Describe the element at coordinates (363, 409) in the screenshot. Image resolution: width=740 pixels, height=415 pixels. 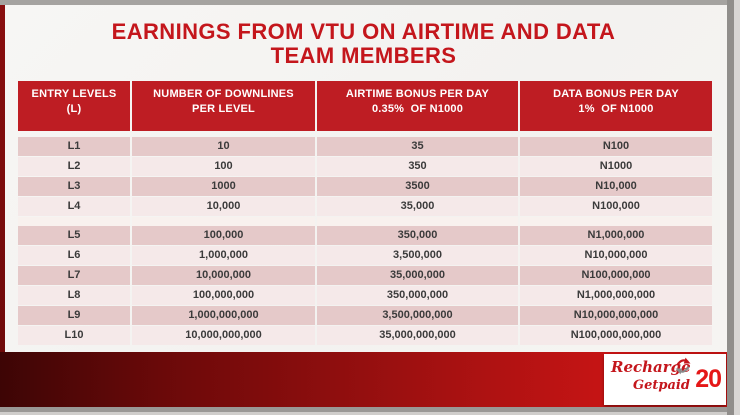
I see `frame-bottom-border` at that location.